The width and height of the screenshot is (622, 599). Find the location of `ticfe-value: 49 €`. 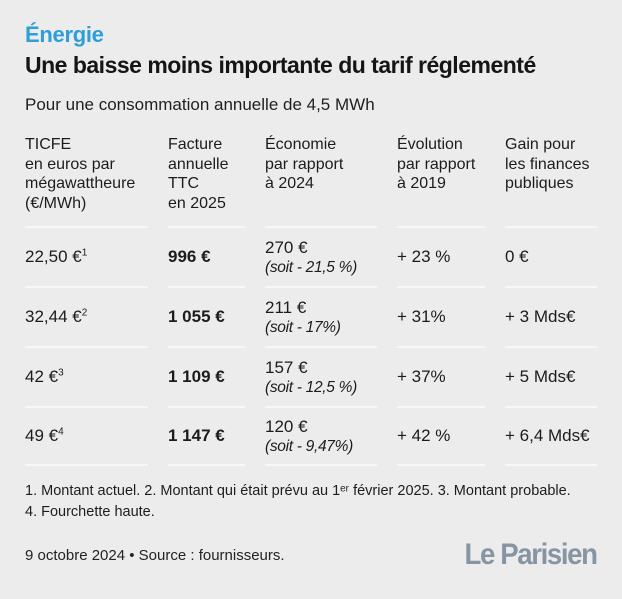

ticfe-value: 49 € is located at coordinates (42, 436).